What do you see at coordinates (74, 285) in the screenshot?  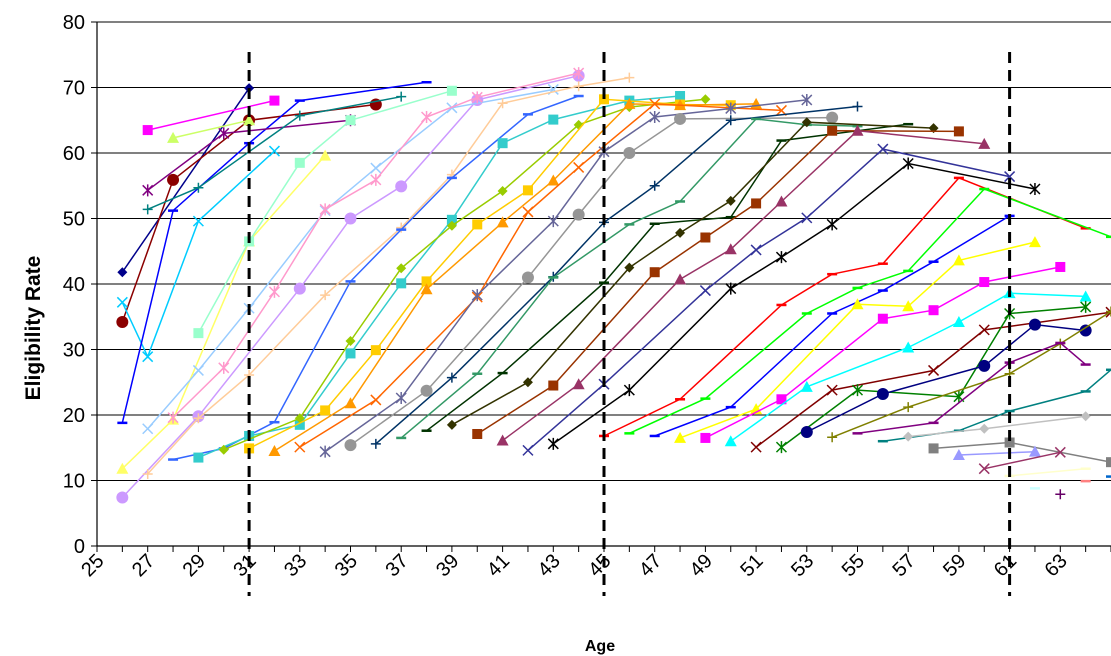 I see `y-tick-labels: 0 10 20 30 40 50 60 70 80` at bounding box center [74, 285].